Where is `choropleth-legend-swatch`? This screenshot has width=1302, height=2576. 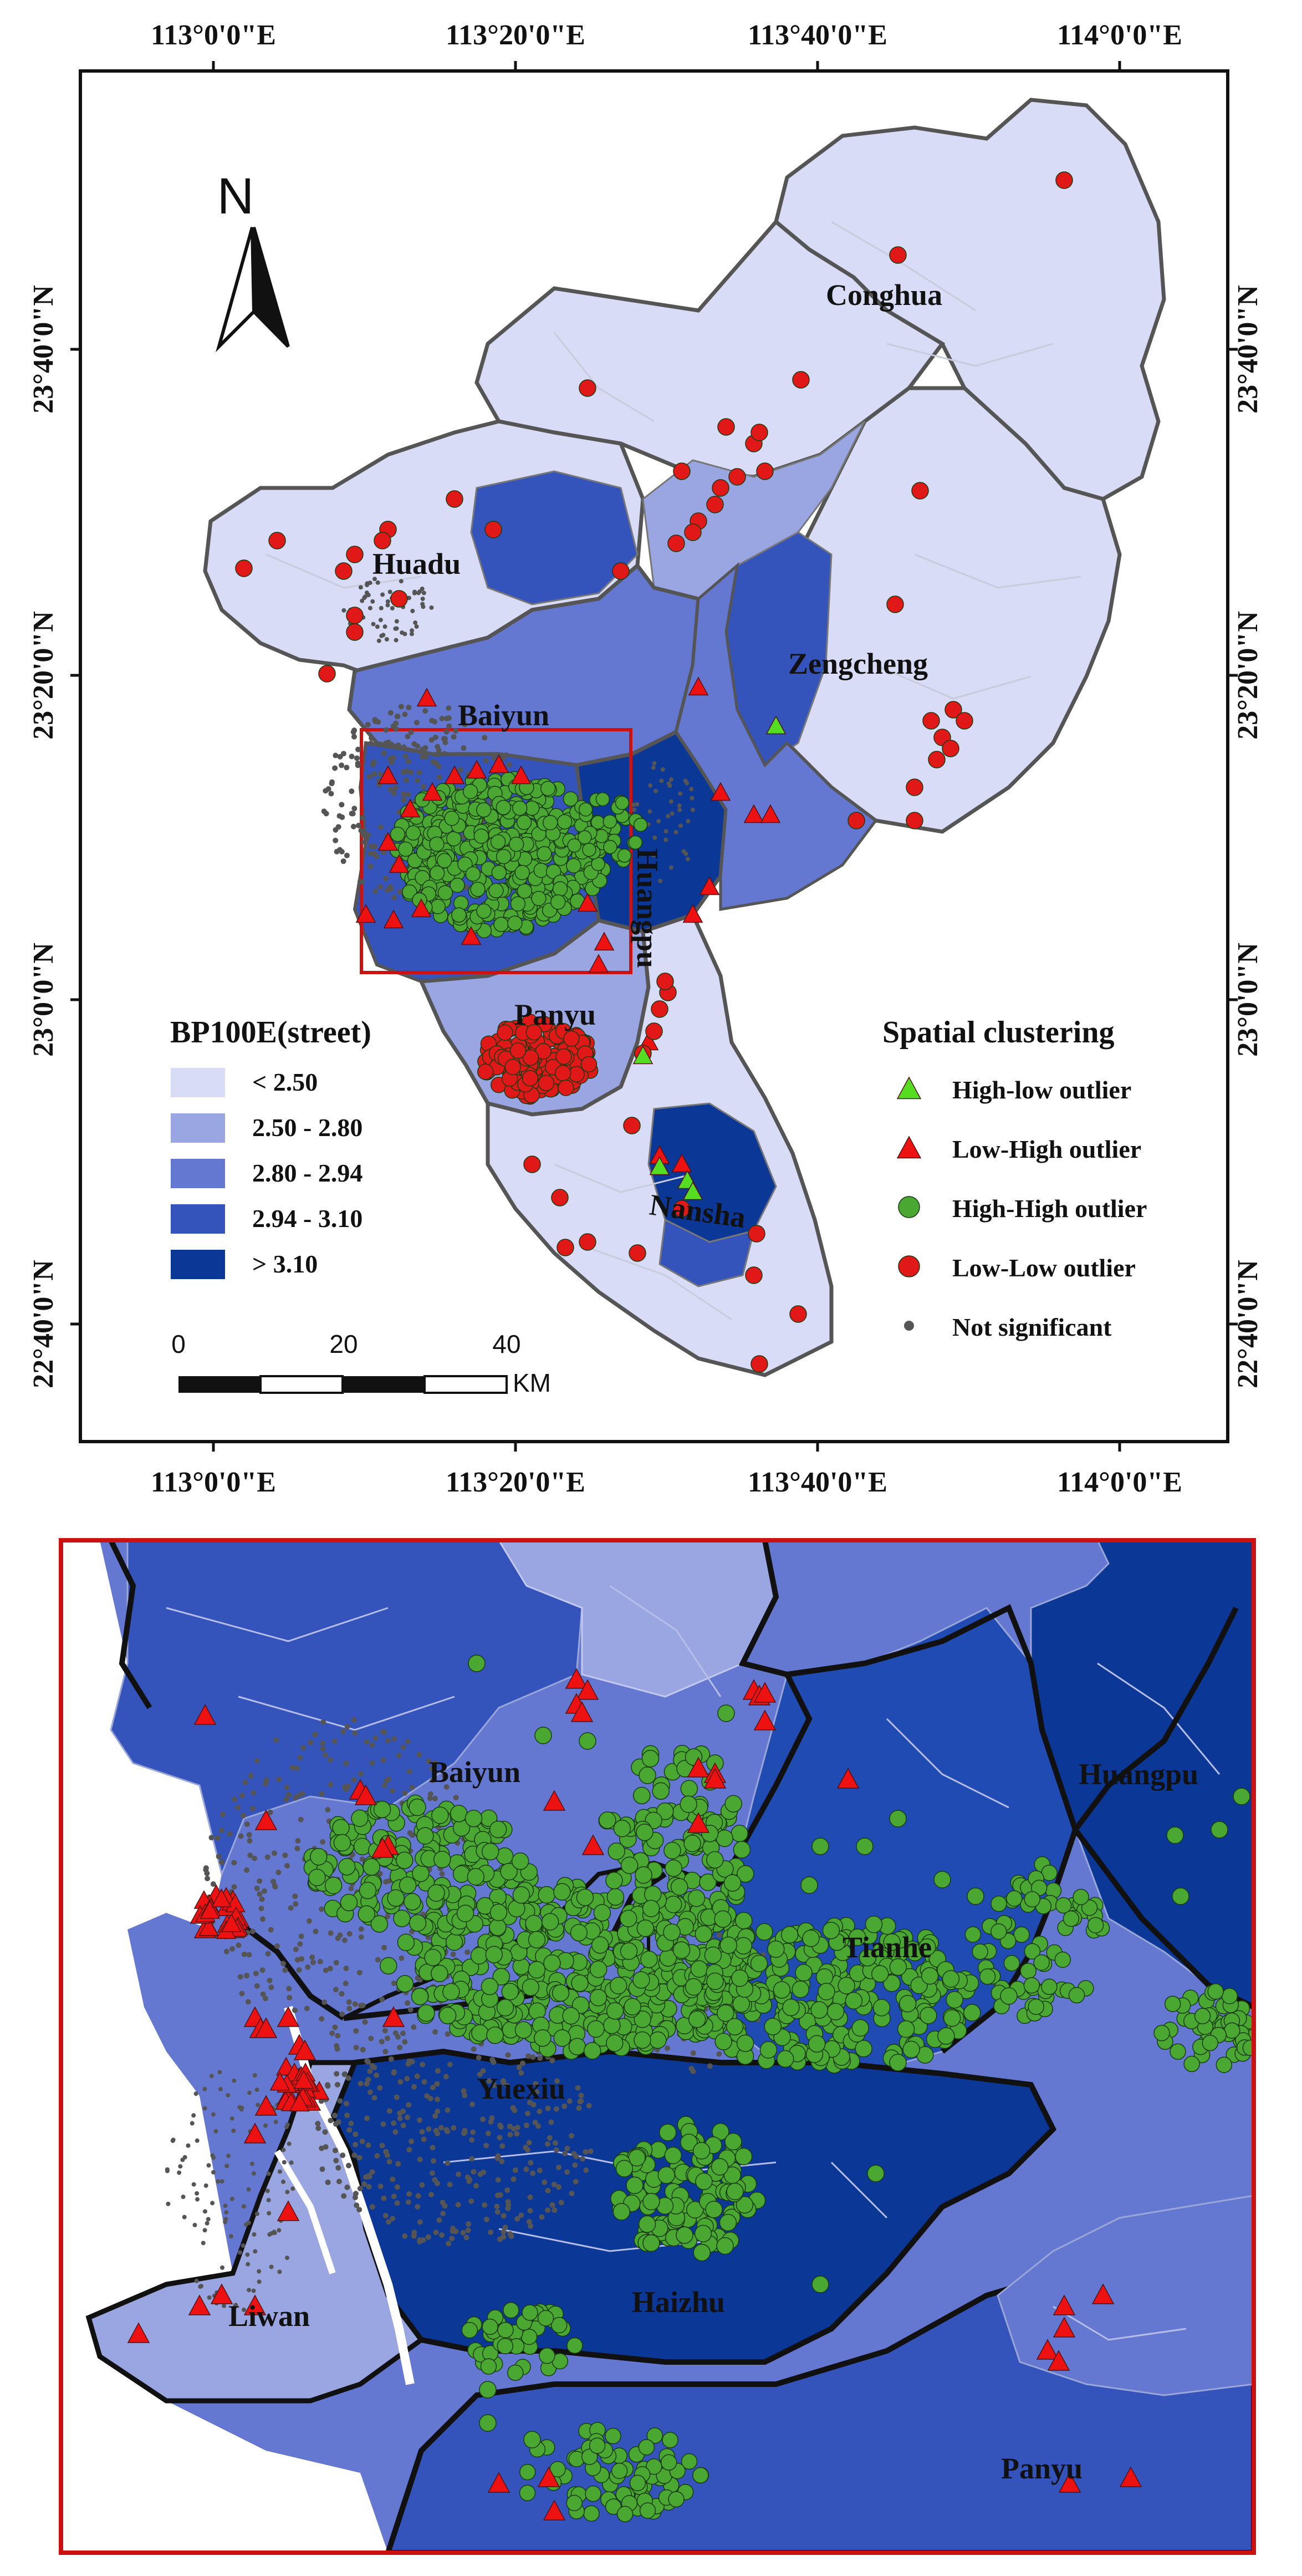 choropleth-legend-swatch is located at coordinates (198, 1083).